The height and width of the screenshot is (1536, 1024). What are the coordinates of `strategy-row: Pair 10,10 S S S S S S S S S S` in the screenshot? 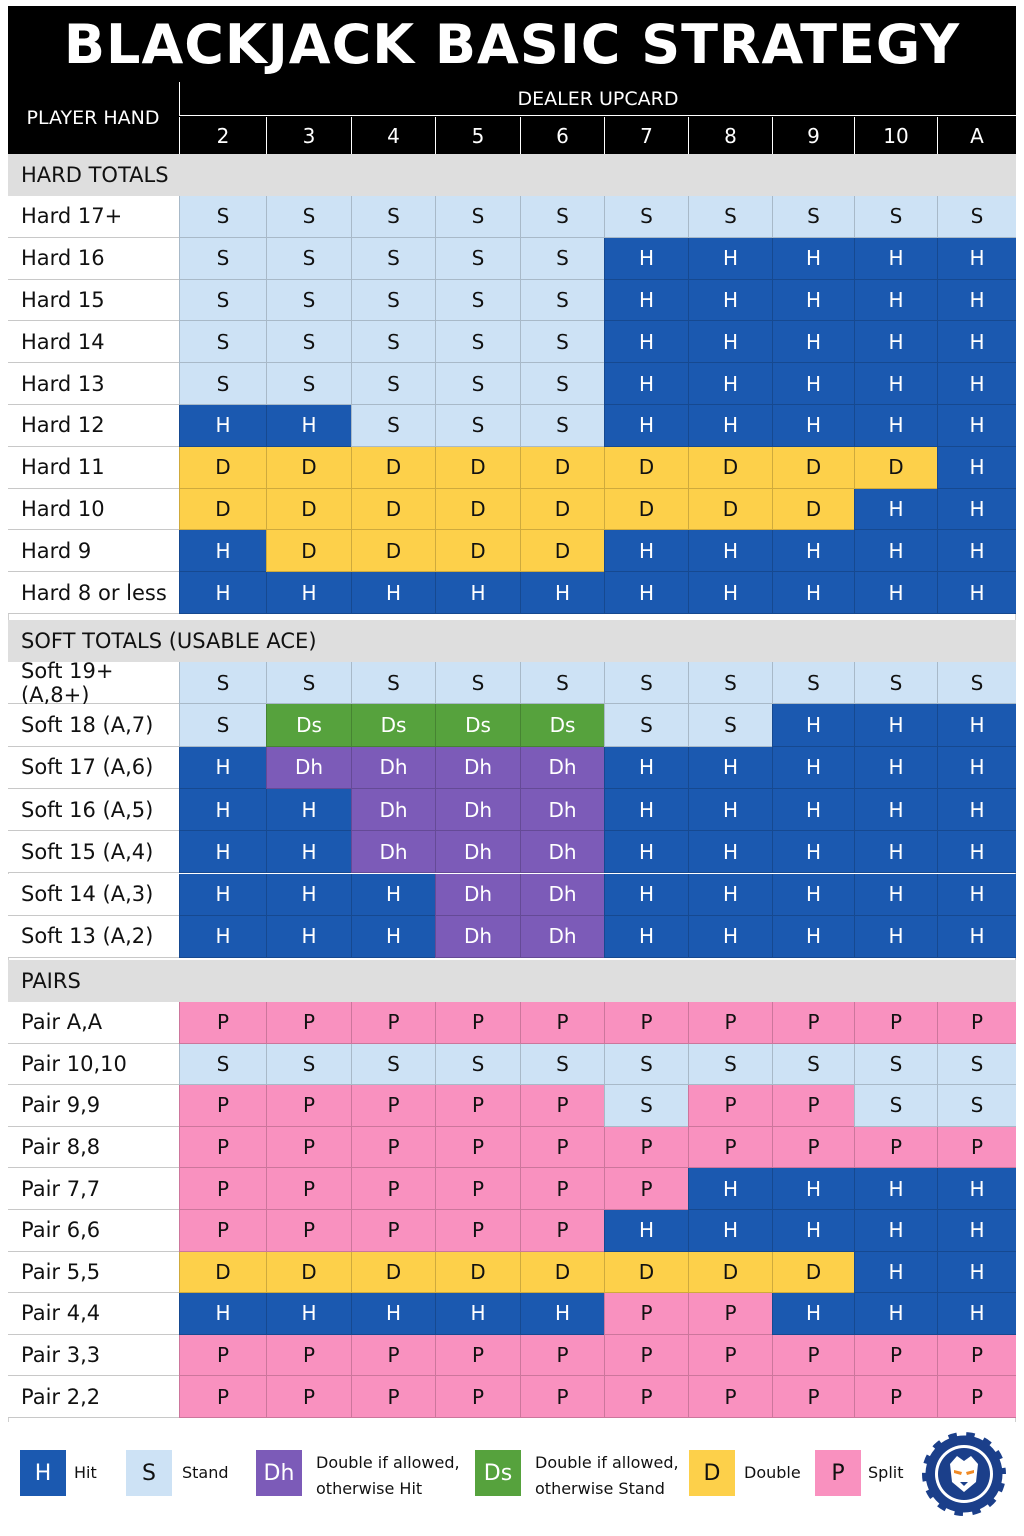 It's located at (512, 1064).